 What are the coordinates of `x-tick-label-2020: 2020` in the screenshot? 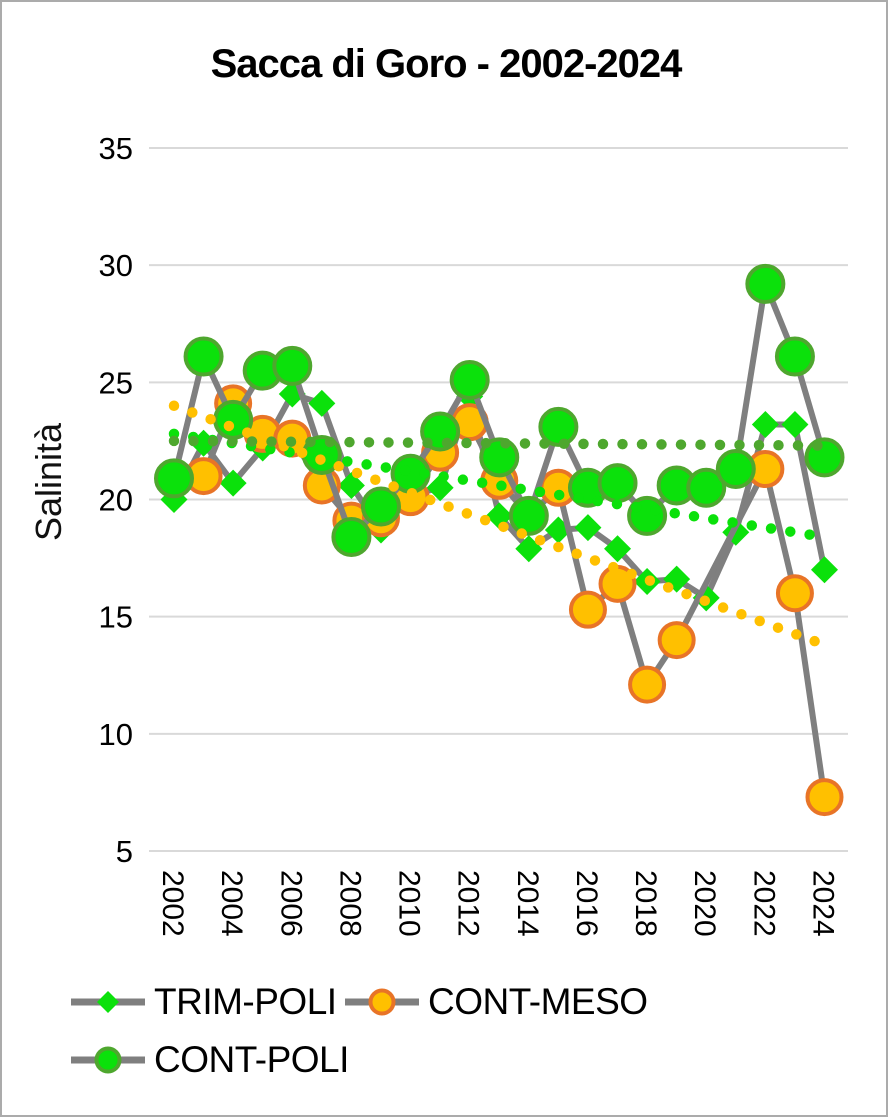 It's located at (704, 903).